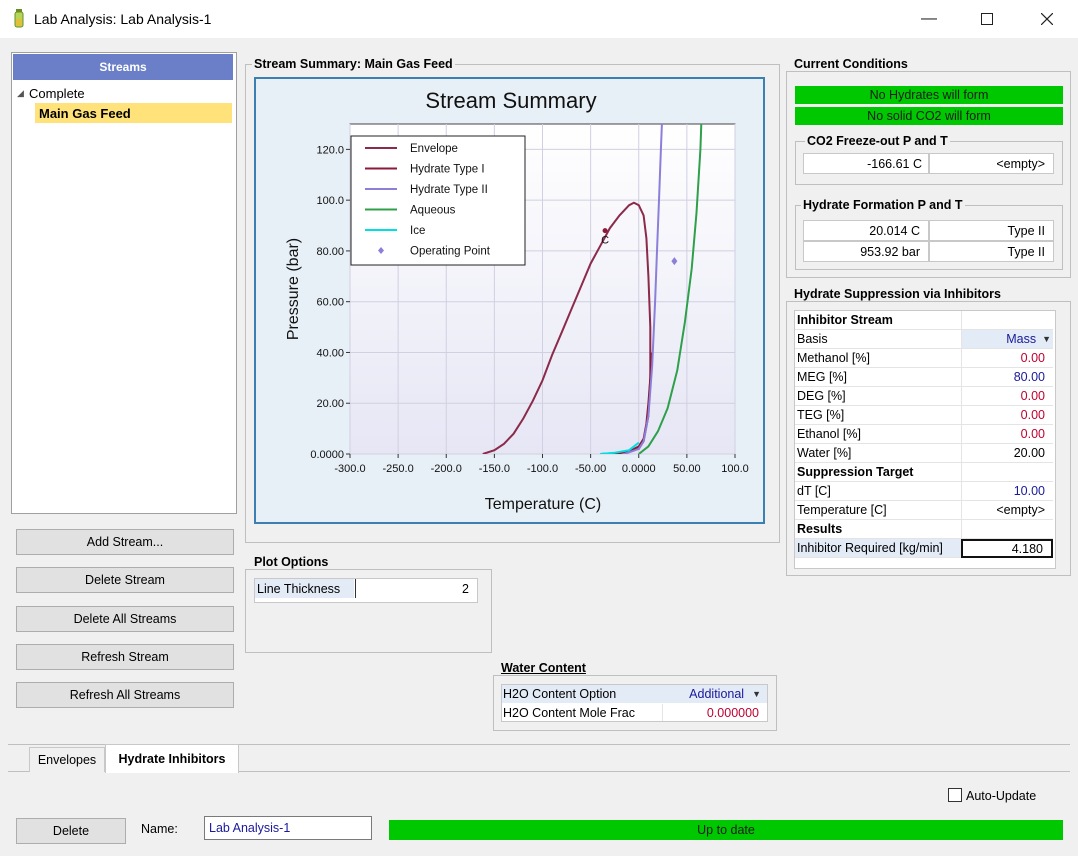 The image size is (1078, 856). What do you see at coordinates (494, 469) in the screenshot?
I see `x-tick-label: -150.0` at bounding box center [494, 469].